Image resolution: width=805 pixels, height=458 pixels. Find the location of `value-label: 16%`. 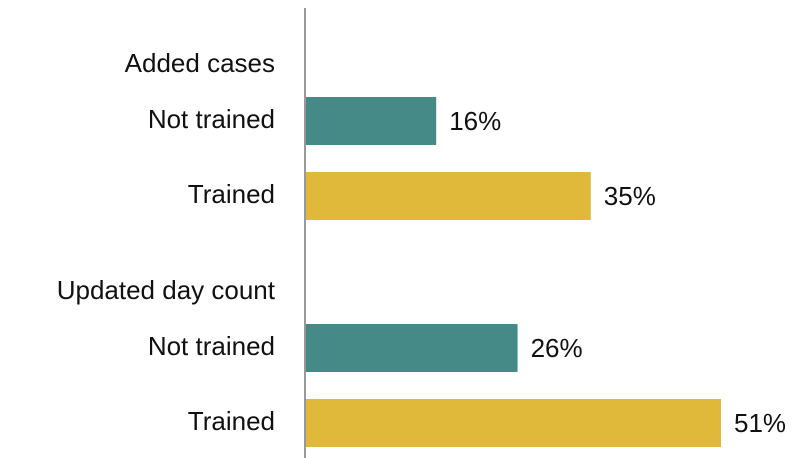

value-label: 16% is located at coordinates (475, 121).